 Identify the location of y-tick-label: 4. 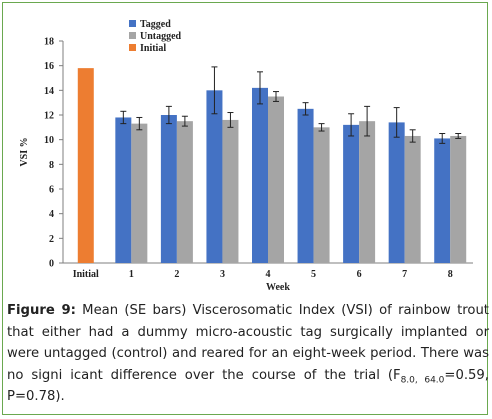
(51, 214).